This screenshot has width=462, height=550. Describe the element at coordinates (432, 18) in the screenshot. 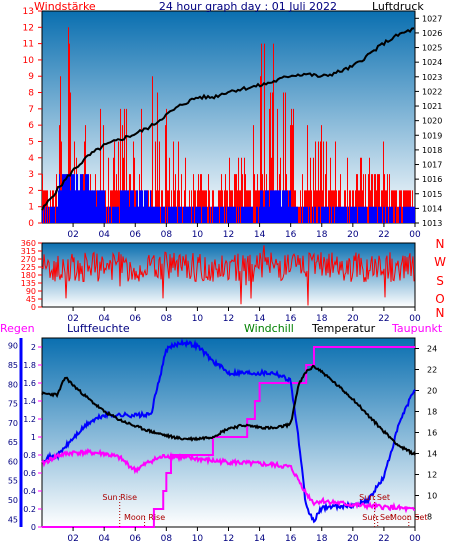

I see `pressure-y-tick-label: 1027` at that location.